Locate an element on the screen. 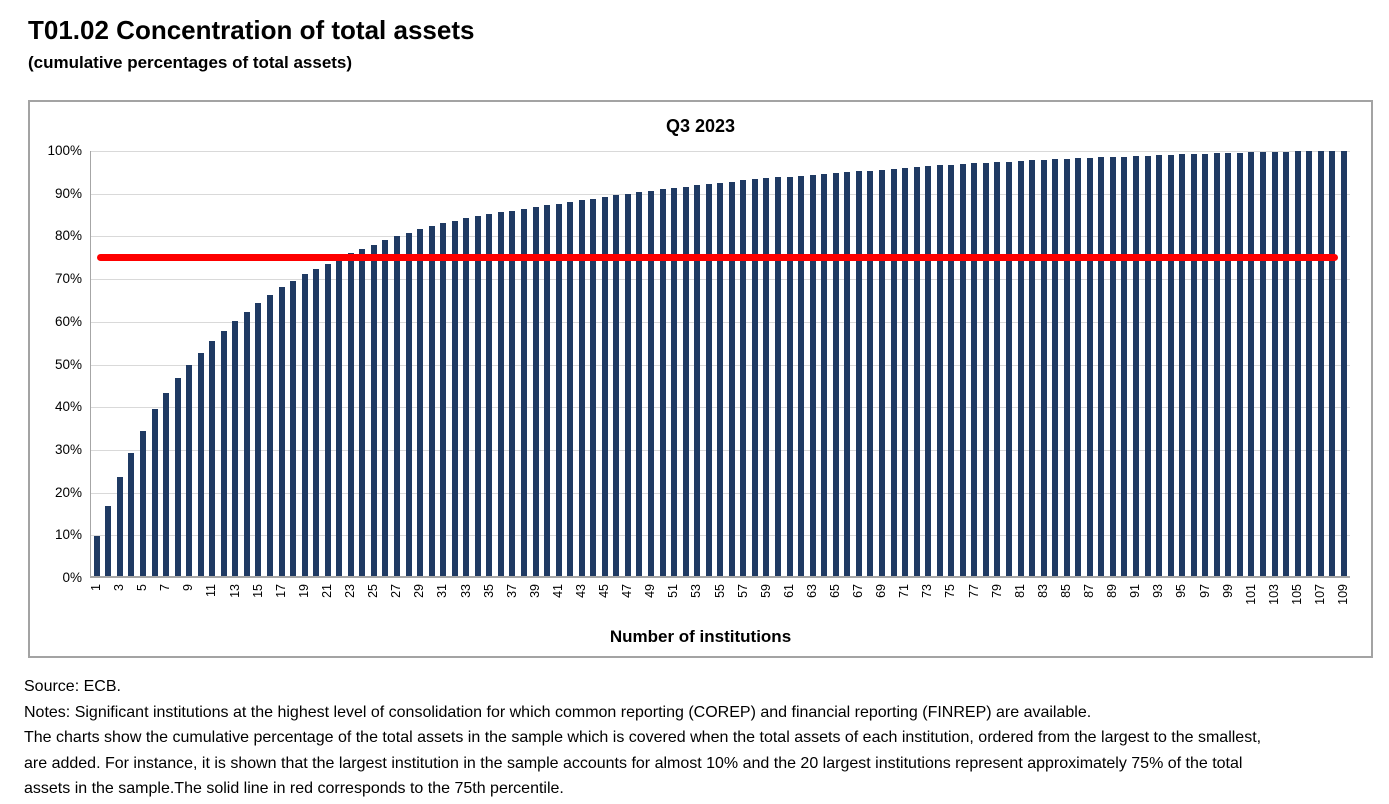 Image resolution: width=1389 pixels, height=804 pixels. x-tick-label: 91 is located at coordinates (1135, 591).